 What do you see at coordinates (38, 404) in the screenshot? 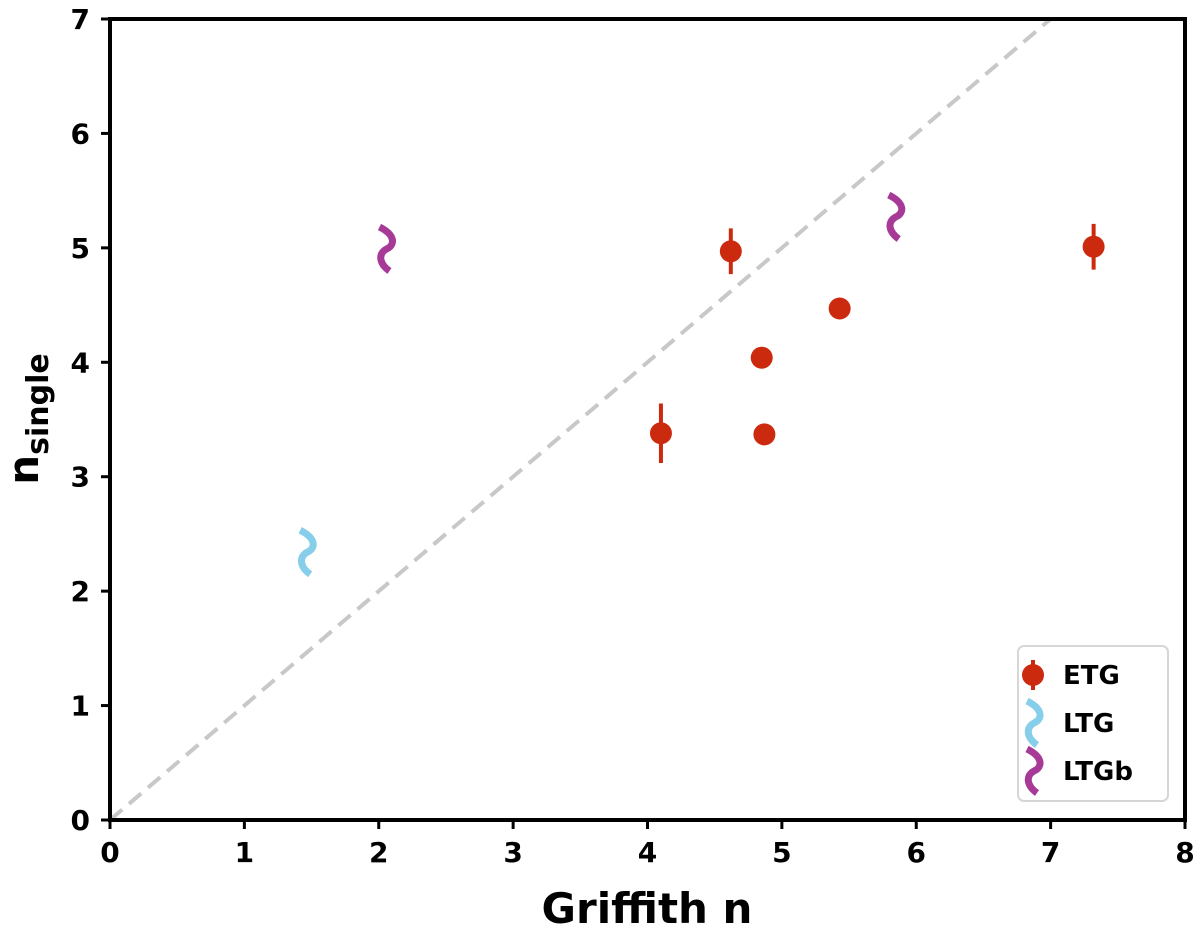
I see `y-axis-label-subscript: single` at bounding box center [38, 404].